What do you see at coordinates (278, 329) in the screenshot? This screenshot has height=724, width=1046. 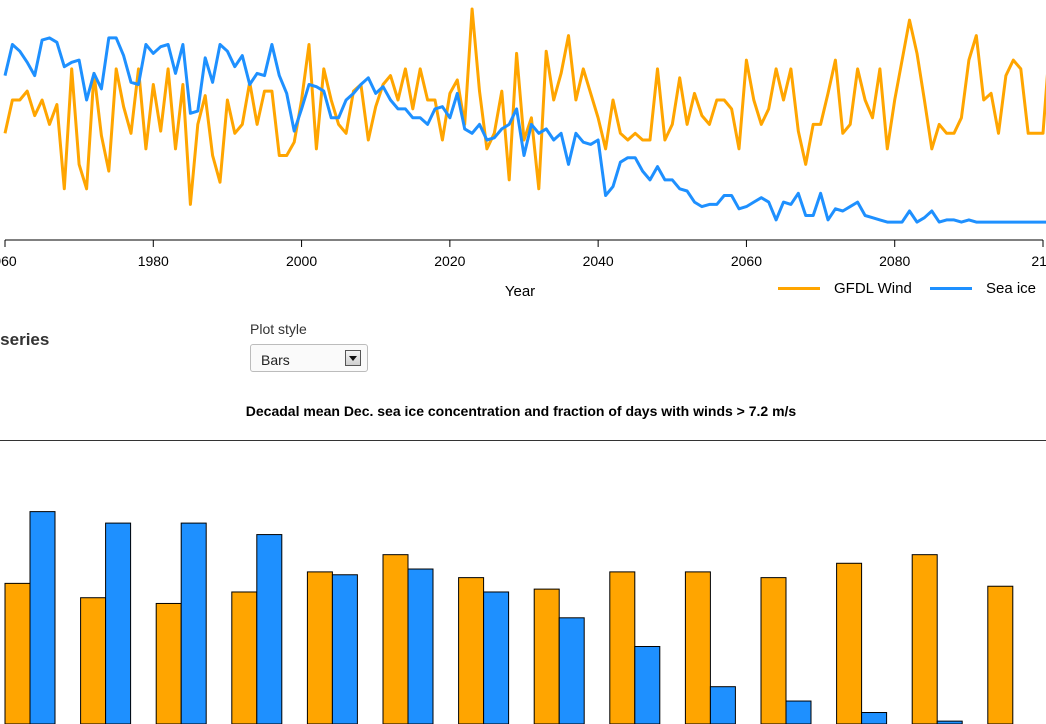 I see `plot-style-label: Plot style` at bounding box center [278, 329].